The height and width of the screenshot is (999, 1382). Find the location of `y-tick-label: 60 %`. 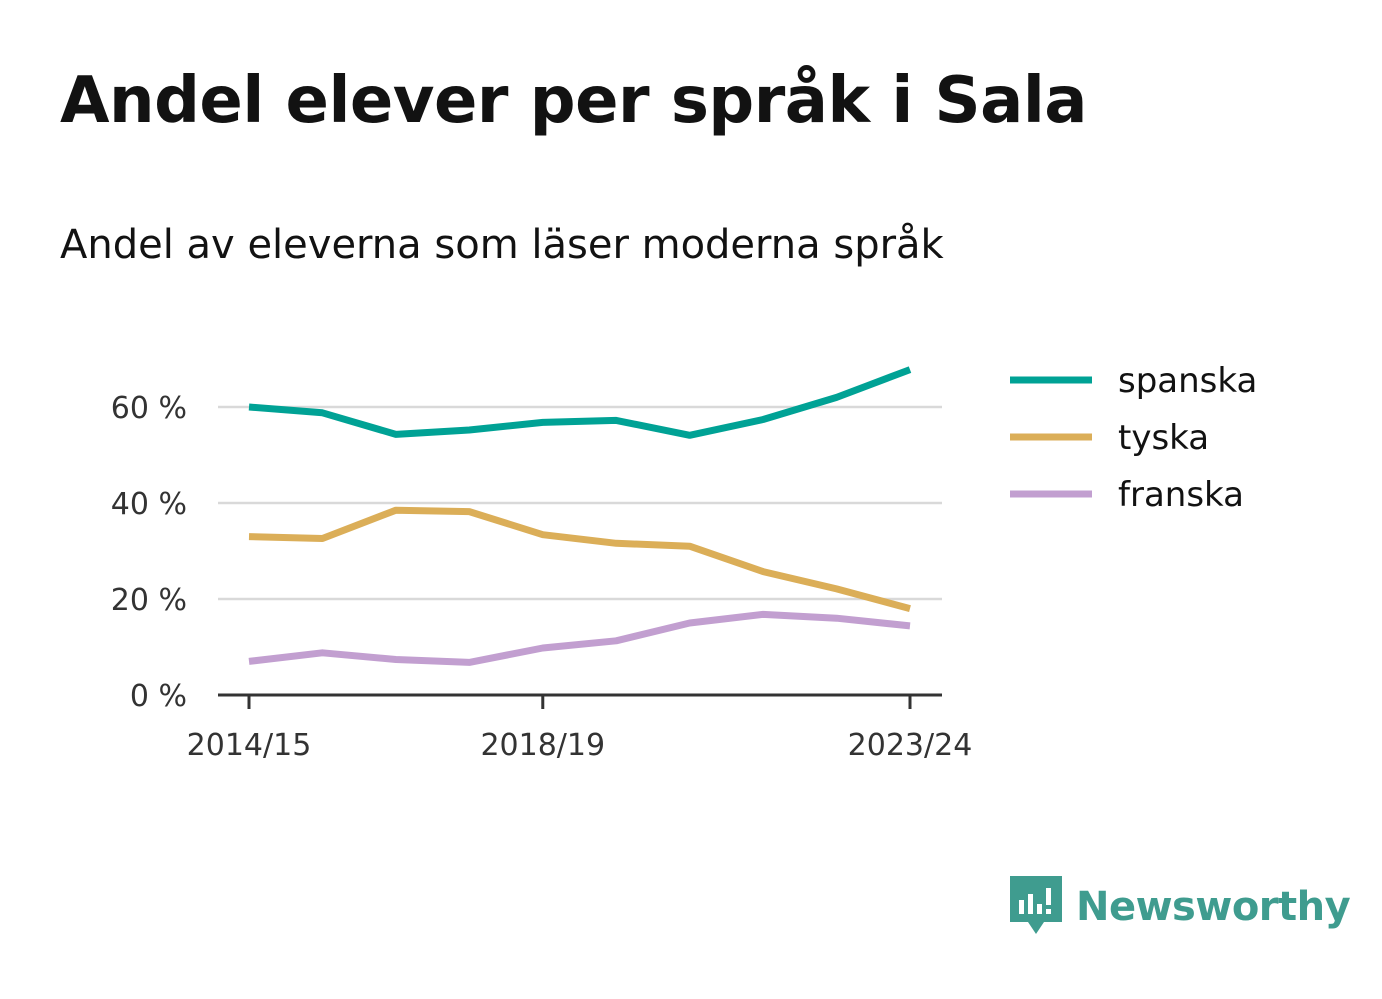

y-tick-label: 60 % is located at coordinates (149, 408).